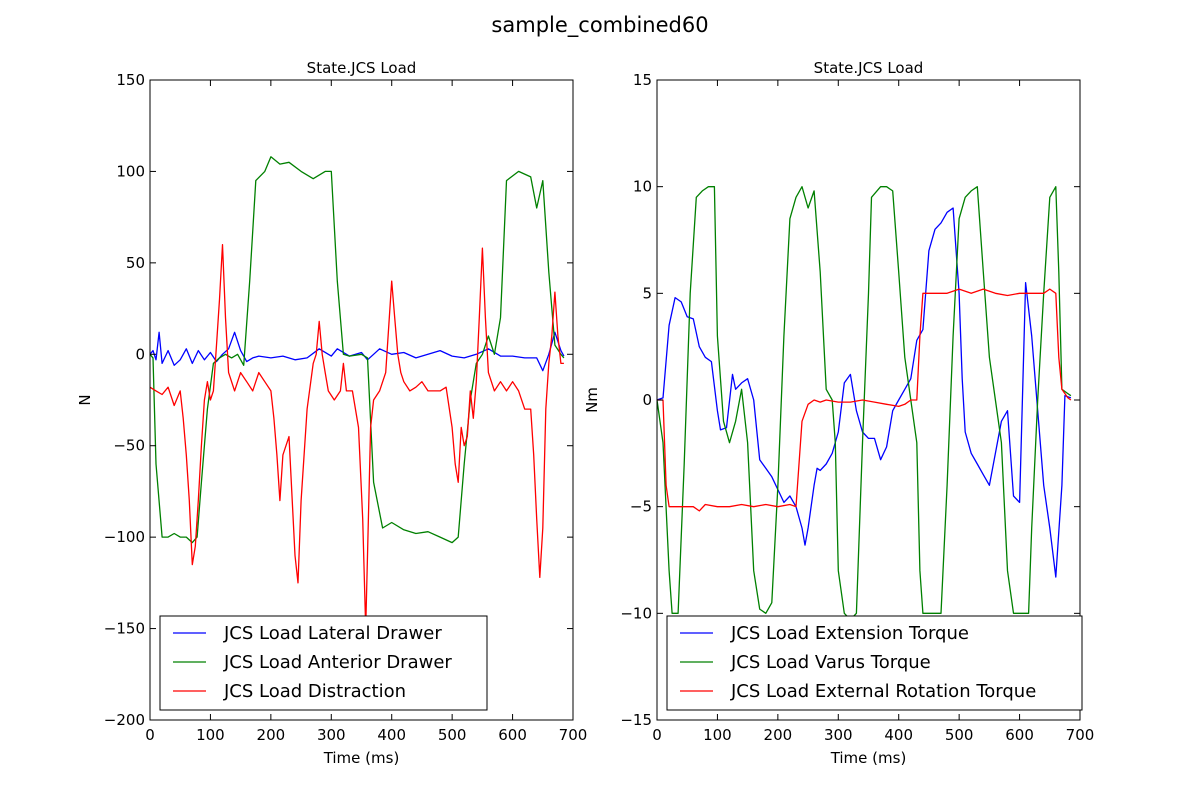  What do you see at coordinates (642, 187) in the screenshot?
I see `y-tick-label: 10` at bounding box center [642, 187].